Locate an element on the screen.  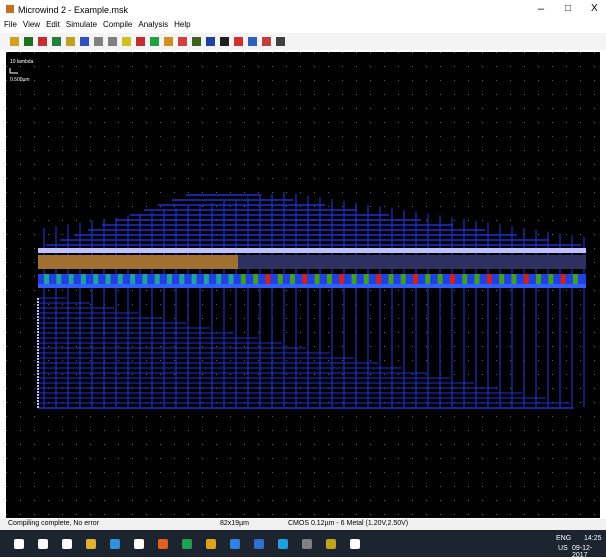
minimize-button: – is located at coordinates (541, 9).